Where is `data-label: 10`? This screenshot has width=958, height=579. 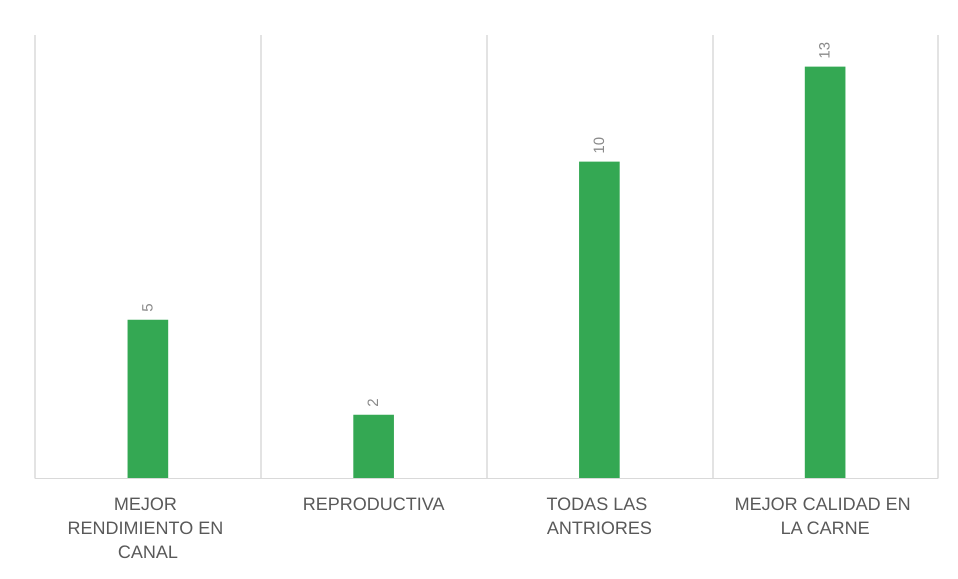 data-label: 10 is located at coordinates (599, 145).